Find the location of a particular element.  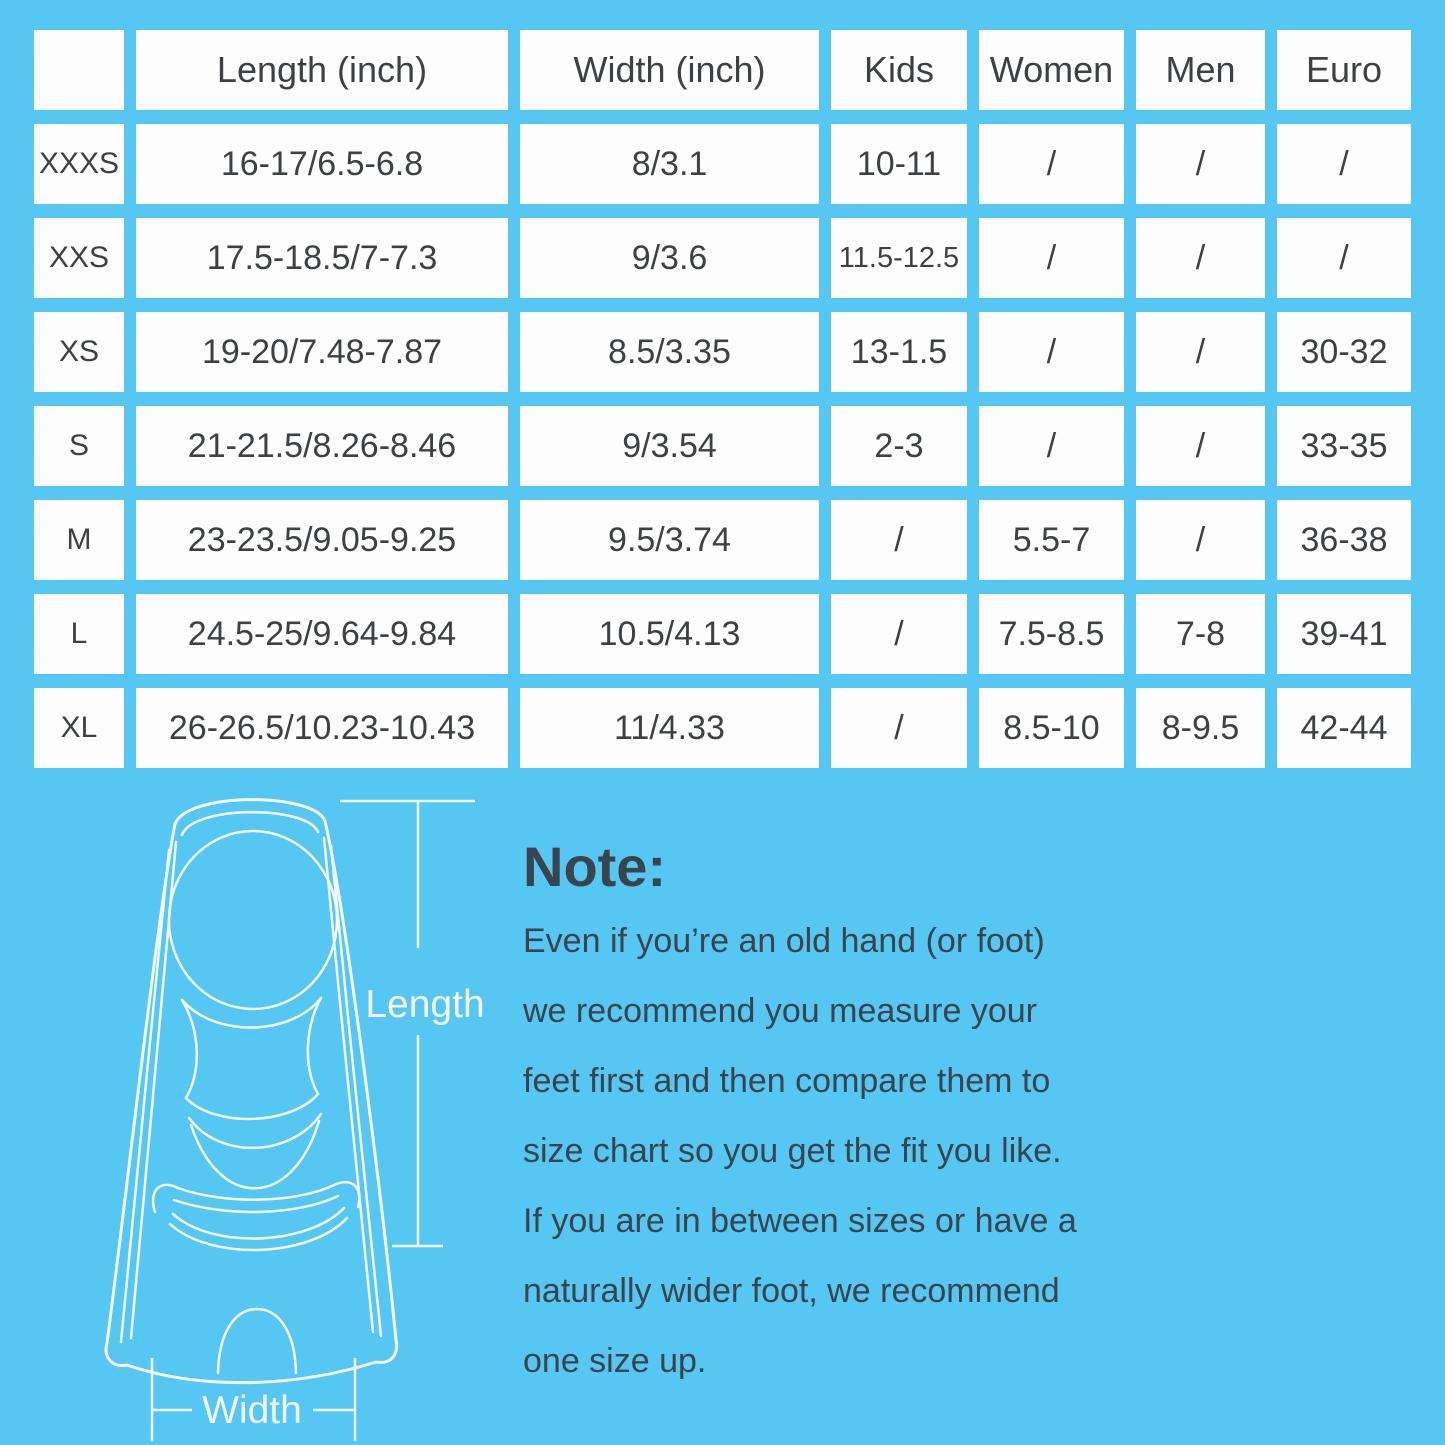

table-cell-xxxs-men: / is located at coordinates (1200, 164).